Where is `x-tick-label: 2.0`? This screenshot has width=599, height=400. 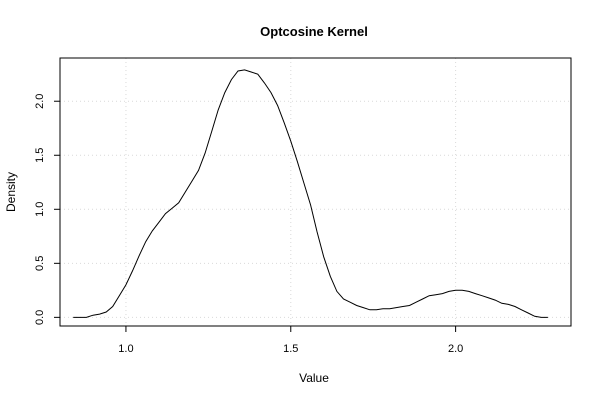
x-tick-label: 2.0 is located at coordinates (455, 349).